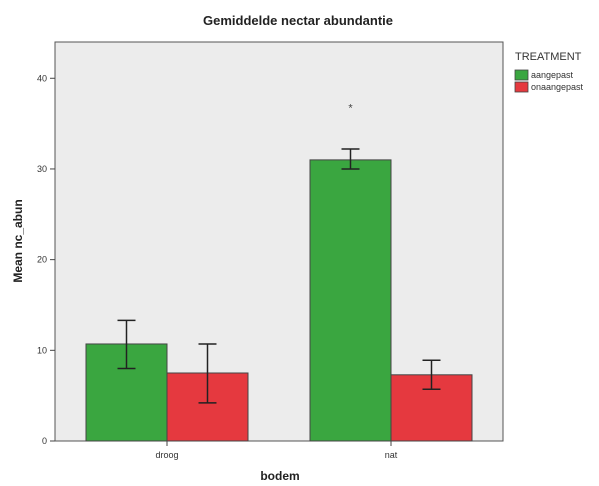 This screenshot has height=486, width=599. I want to click on x-tick-label-droog: droog, so click(166, 455).